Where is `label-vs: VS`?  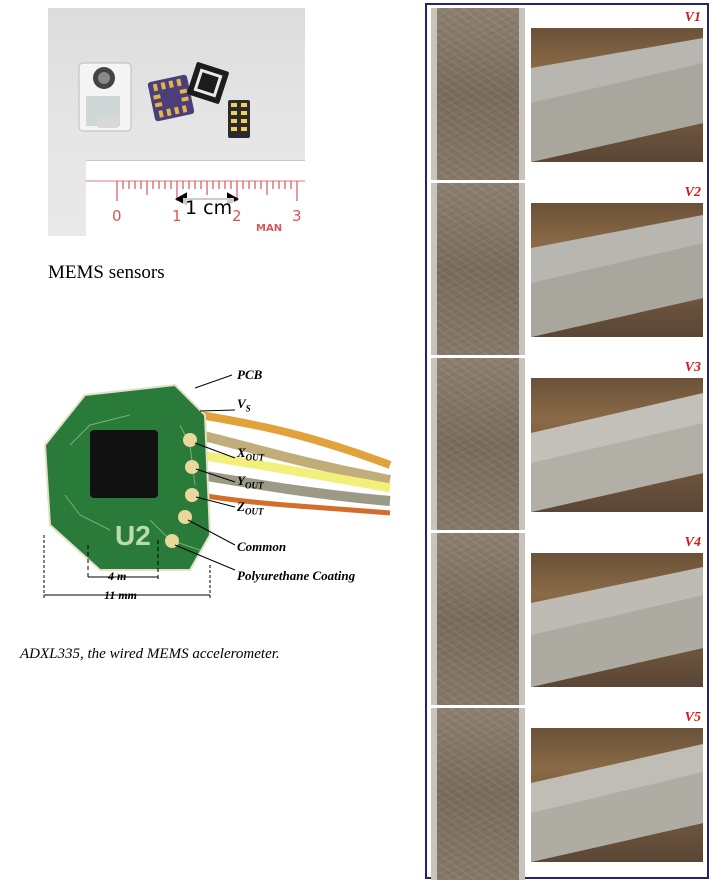 label-vs: VS is located at coordinates (244, 405).